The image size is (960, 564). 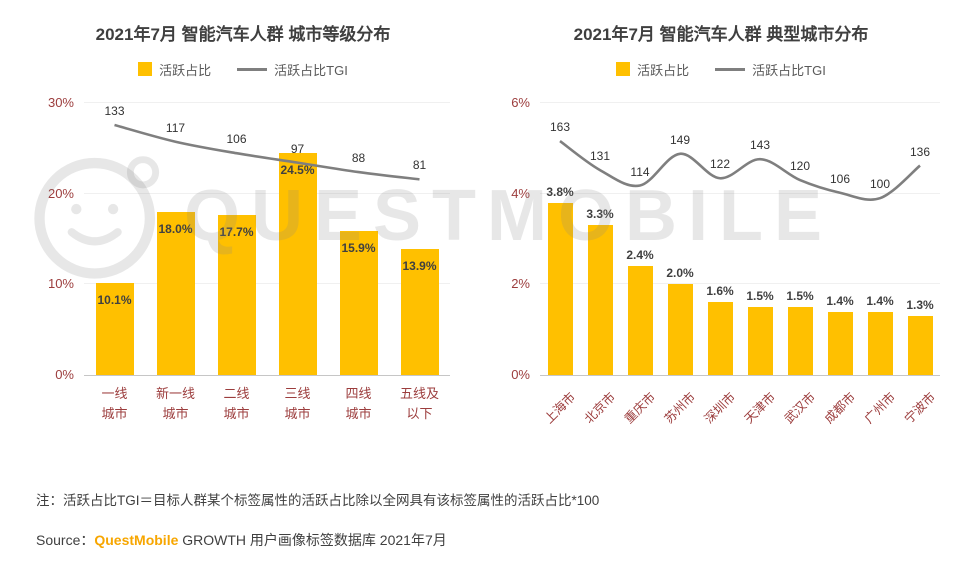 I want to click on tgi-value-label: 136, so click(x=920, y=151).